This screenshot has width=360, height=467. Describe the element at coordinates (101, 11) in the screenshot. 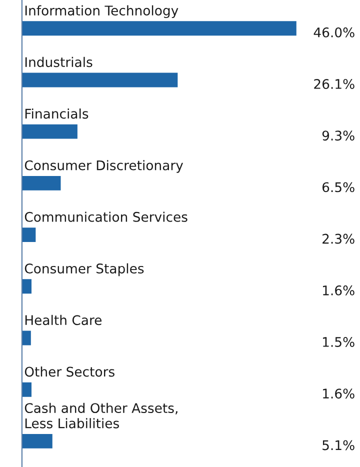

I see `y-tick-label: Information Technology` at that location.